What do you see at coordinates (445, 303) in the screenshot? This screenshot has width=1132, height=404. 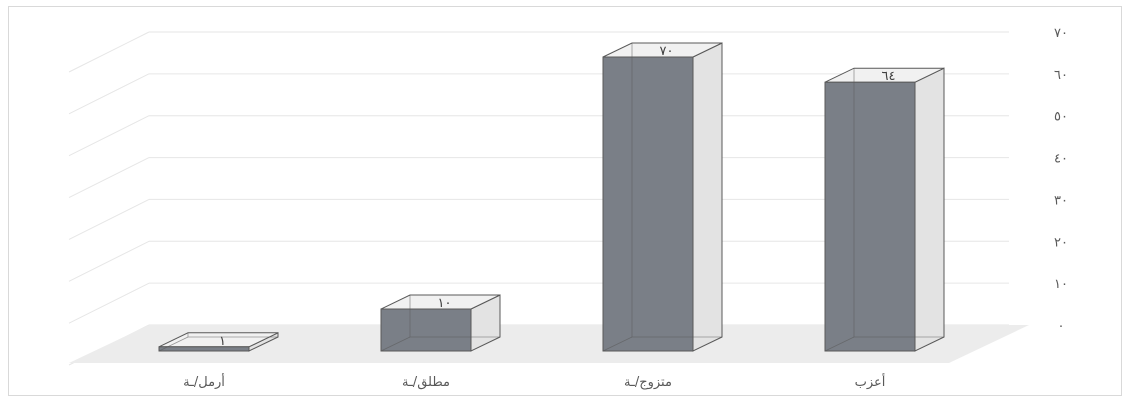 I see `data-label: ١٠` at bounding box center [445, 303].